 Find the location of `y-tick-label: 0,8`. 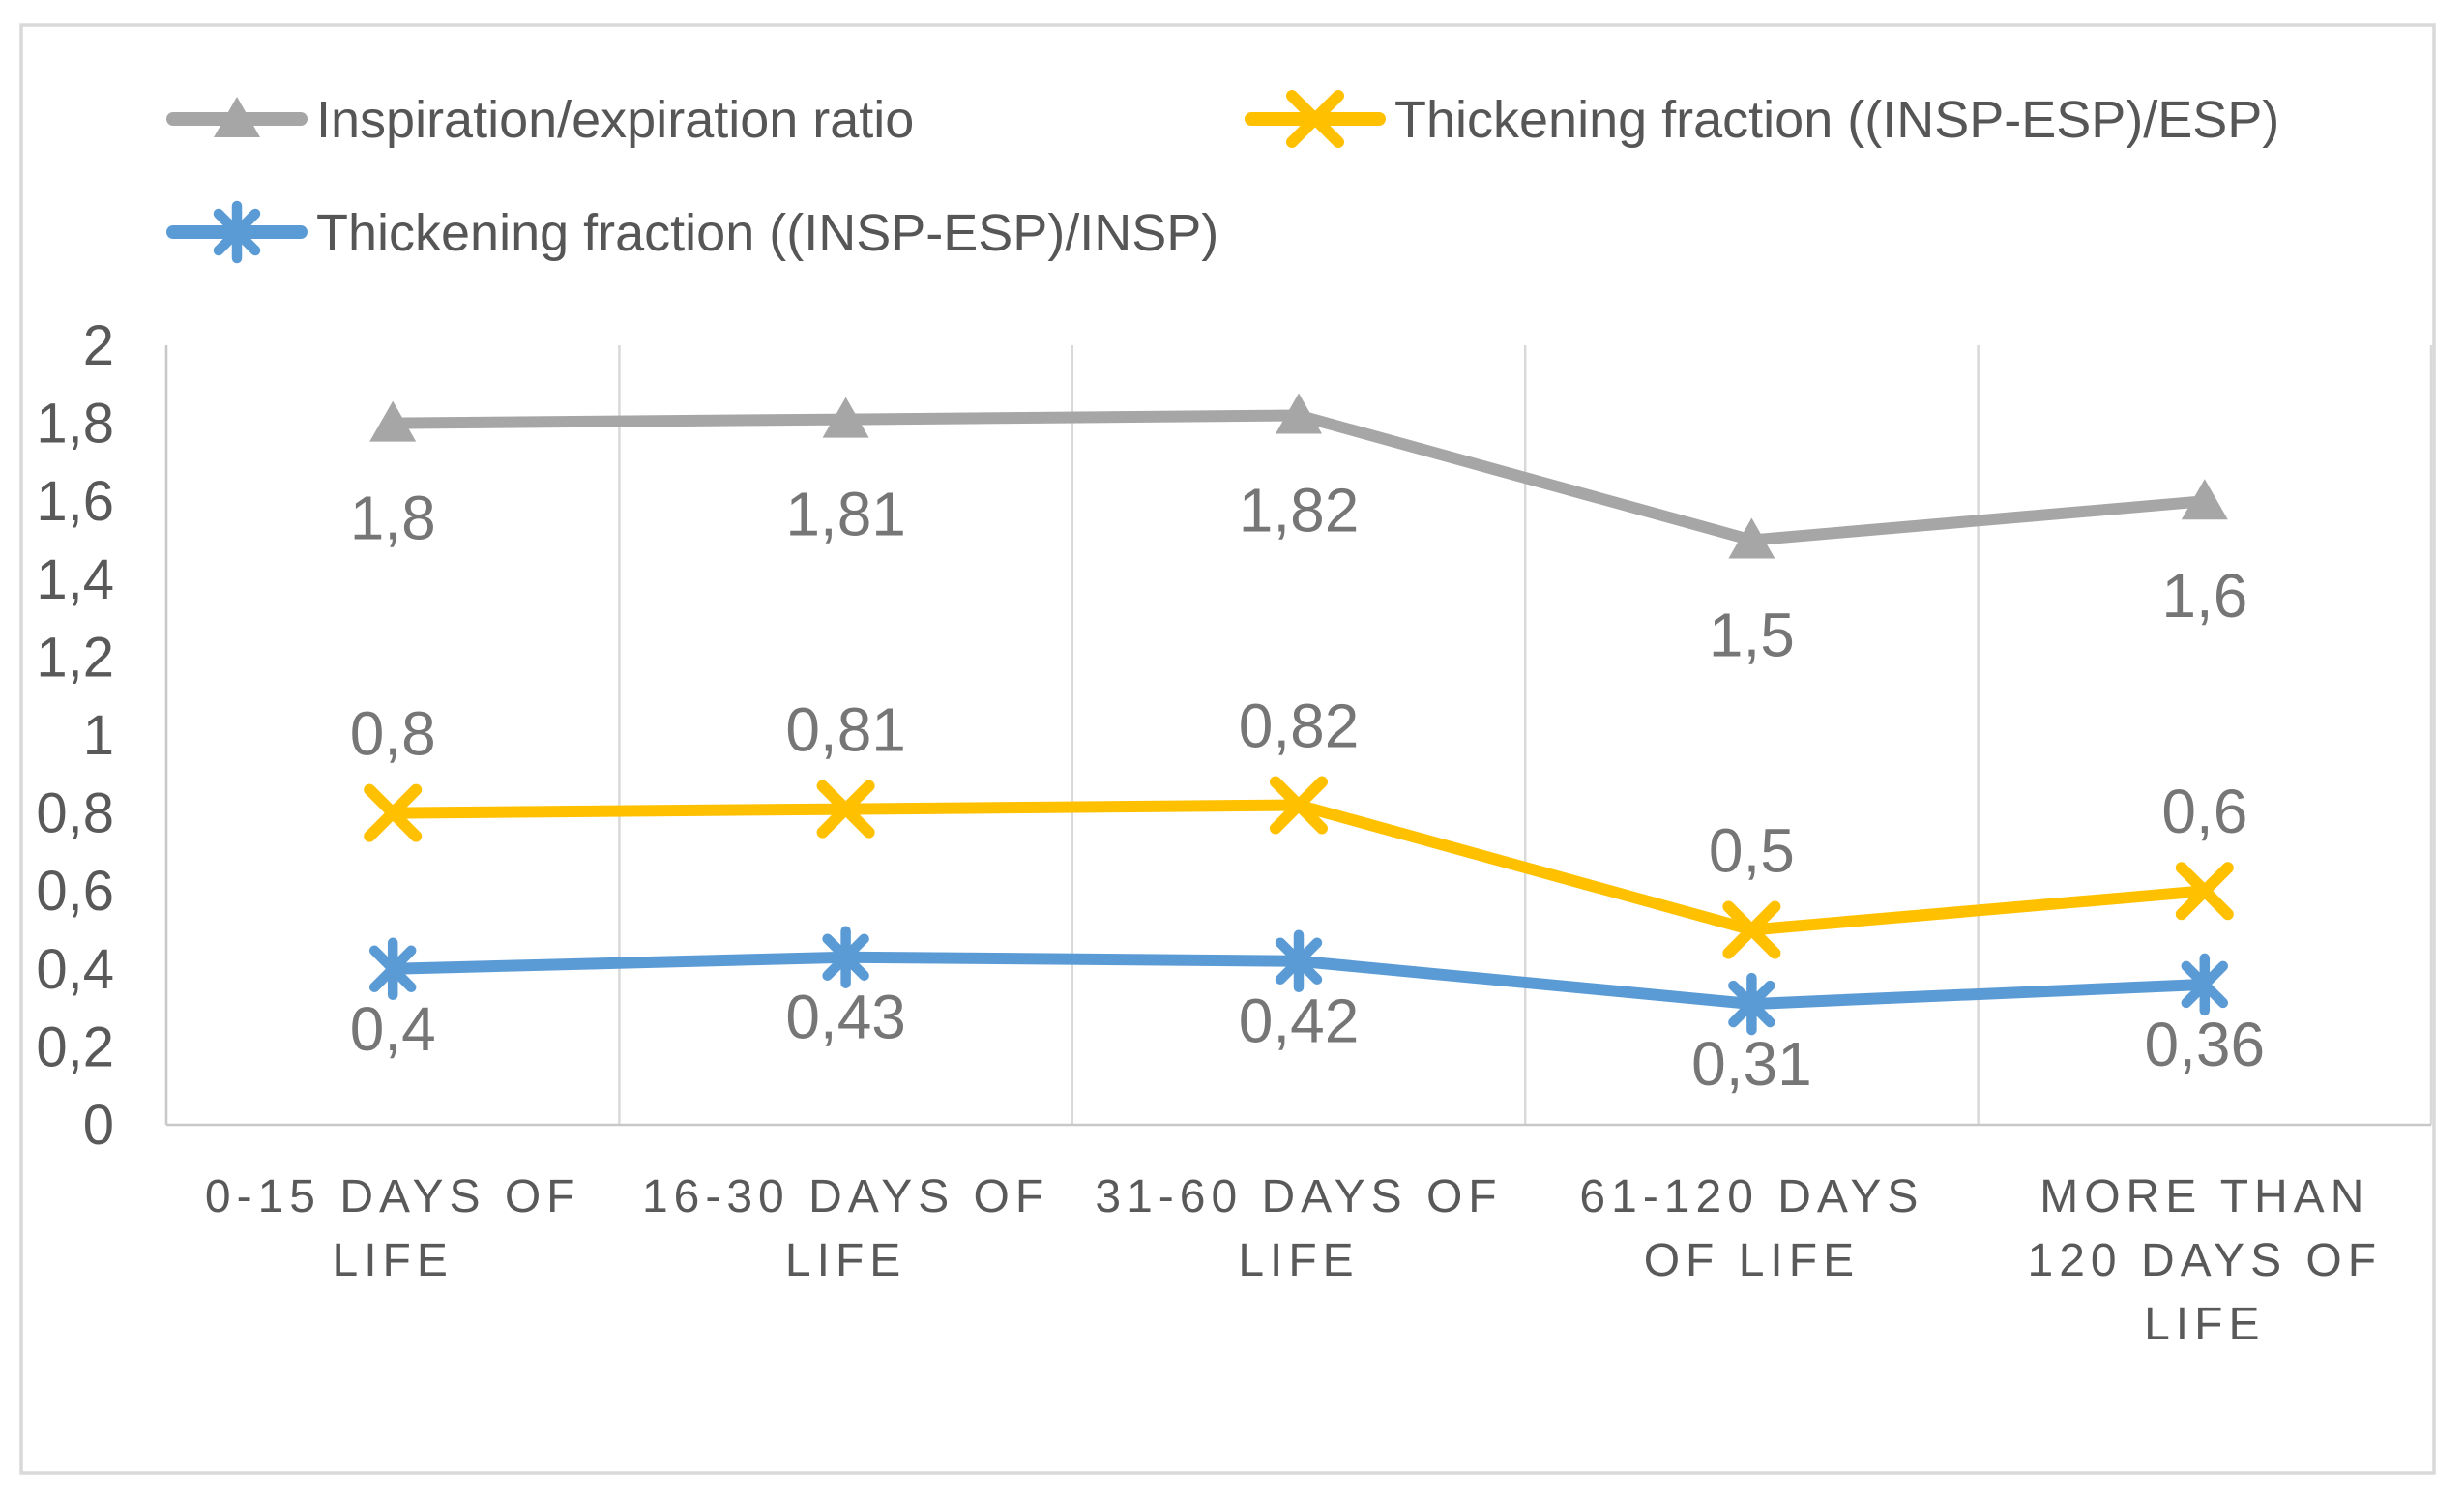

y-tick-label: 0,8 is located at coordinates (75, 813).